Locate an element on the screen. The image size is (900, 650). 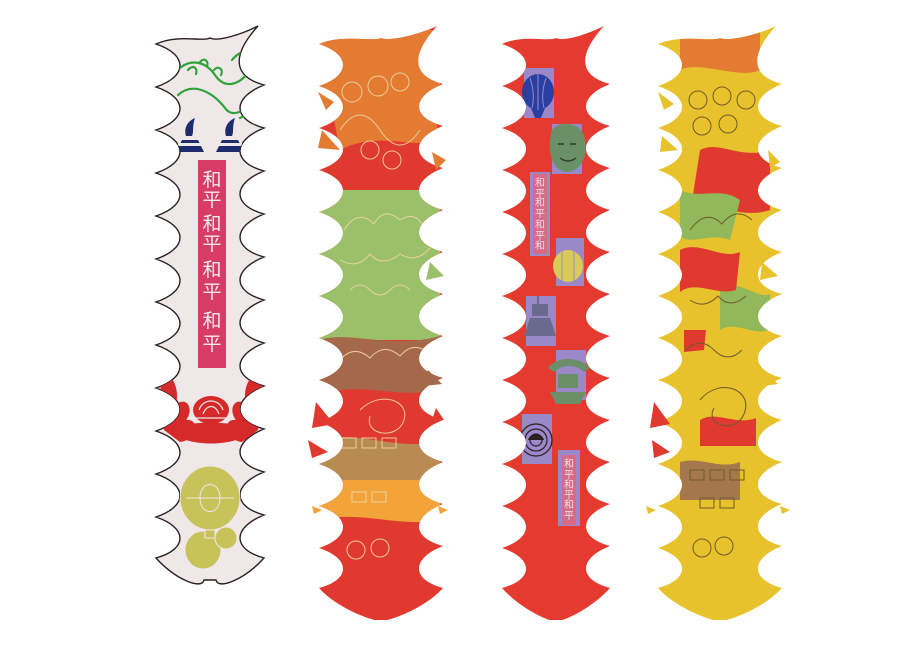
banner-orange-green-camouflage is located at coordinates (378, 323).